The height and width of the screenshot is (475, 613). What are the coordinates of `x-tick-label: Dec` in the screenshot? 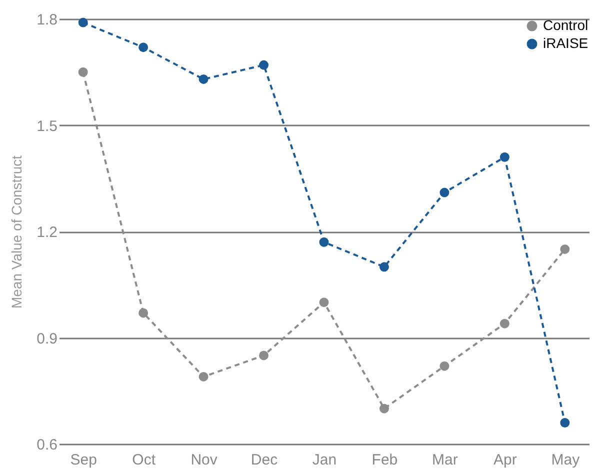 It's located at (264, 460).